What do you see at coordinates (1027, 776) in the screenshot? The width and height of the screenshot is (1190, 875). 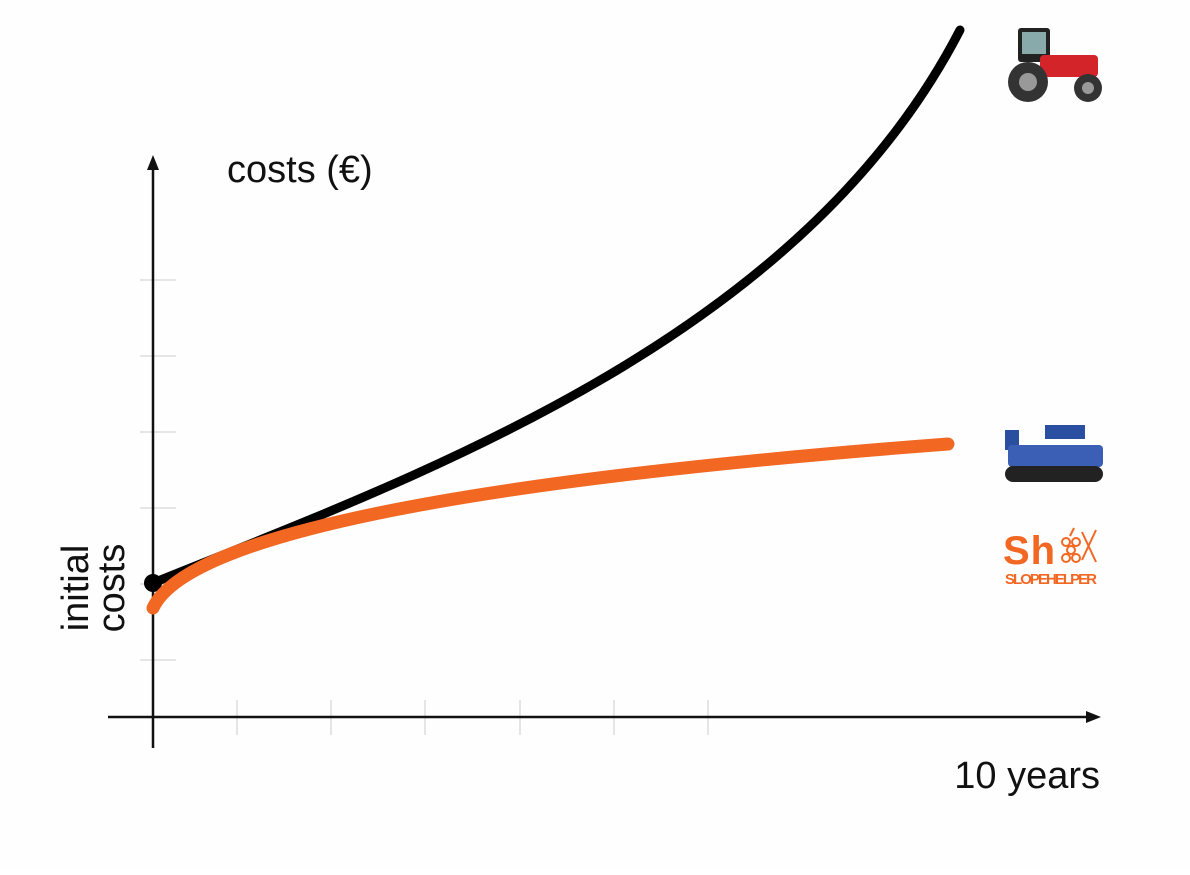 I see `x-axis-label: 10 years` at bounding box center [1027, 776].